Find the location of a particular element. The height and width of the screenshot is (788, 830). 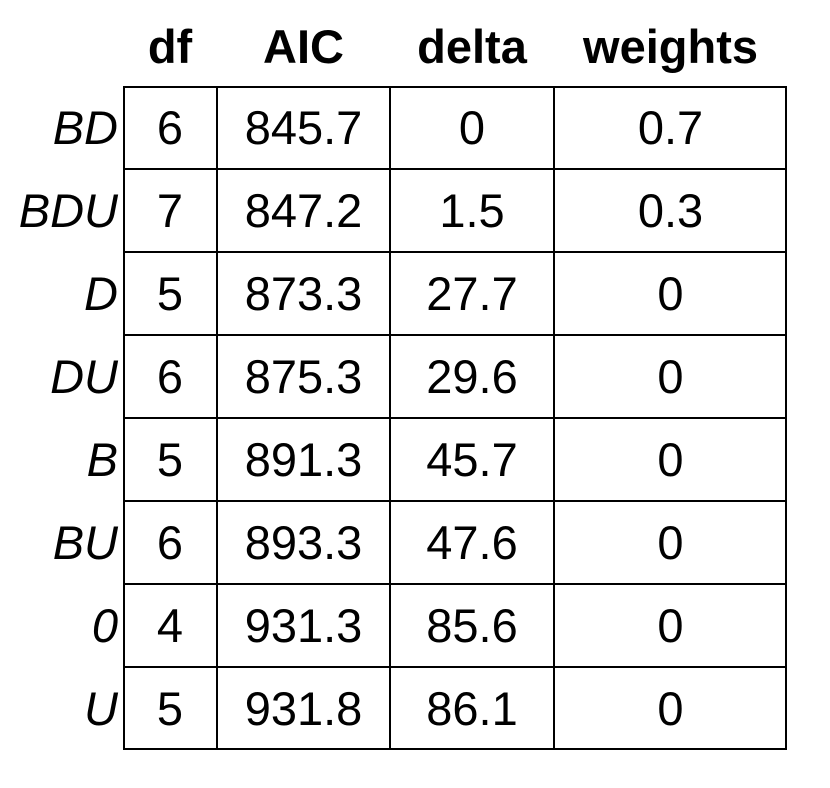

table-cell-delta: 47.6 is located at coordinates (472, 542).